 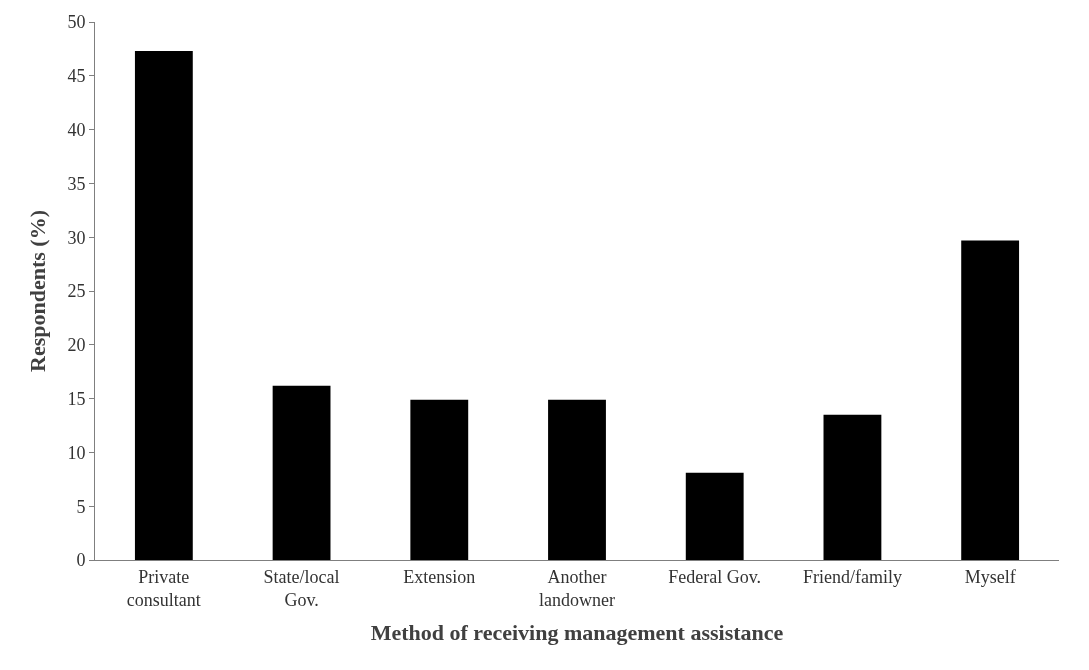 What do you see at coordinates (76, 291) in the screenshot?
I see `y-tick-label: 25` at bounding box center [76, 291].